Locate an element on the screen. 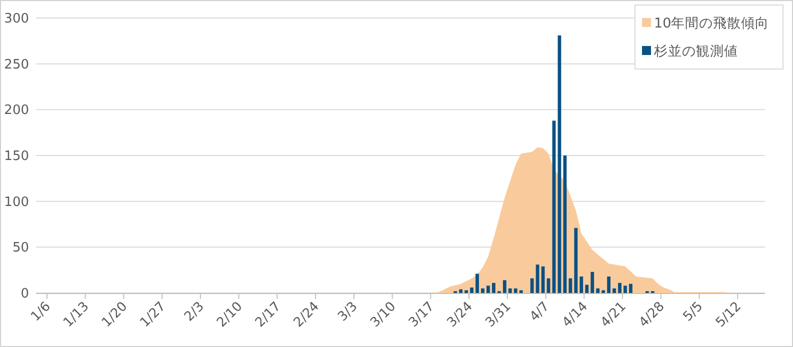 Image resolution: width=793 pixels, height=347 pixels. y-tick-label: 0 is located at coordinates (24, 294).